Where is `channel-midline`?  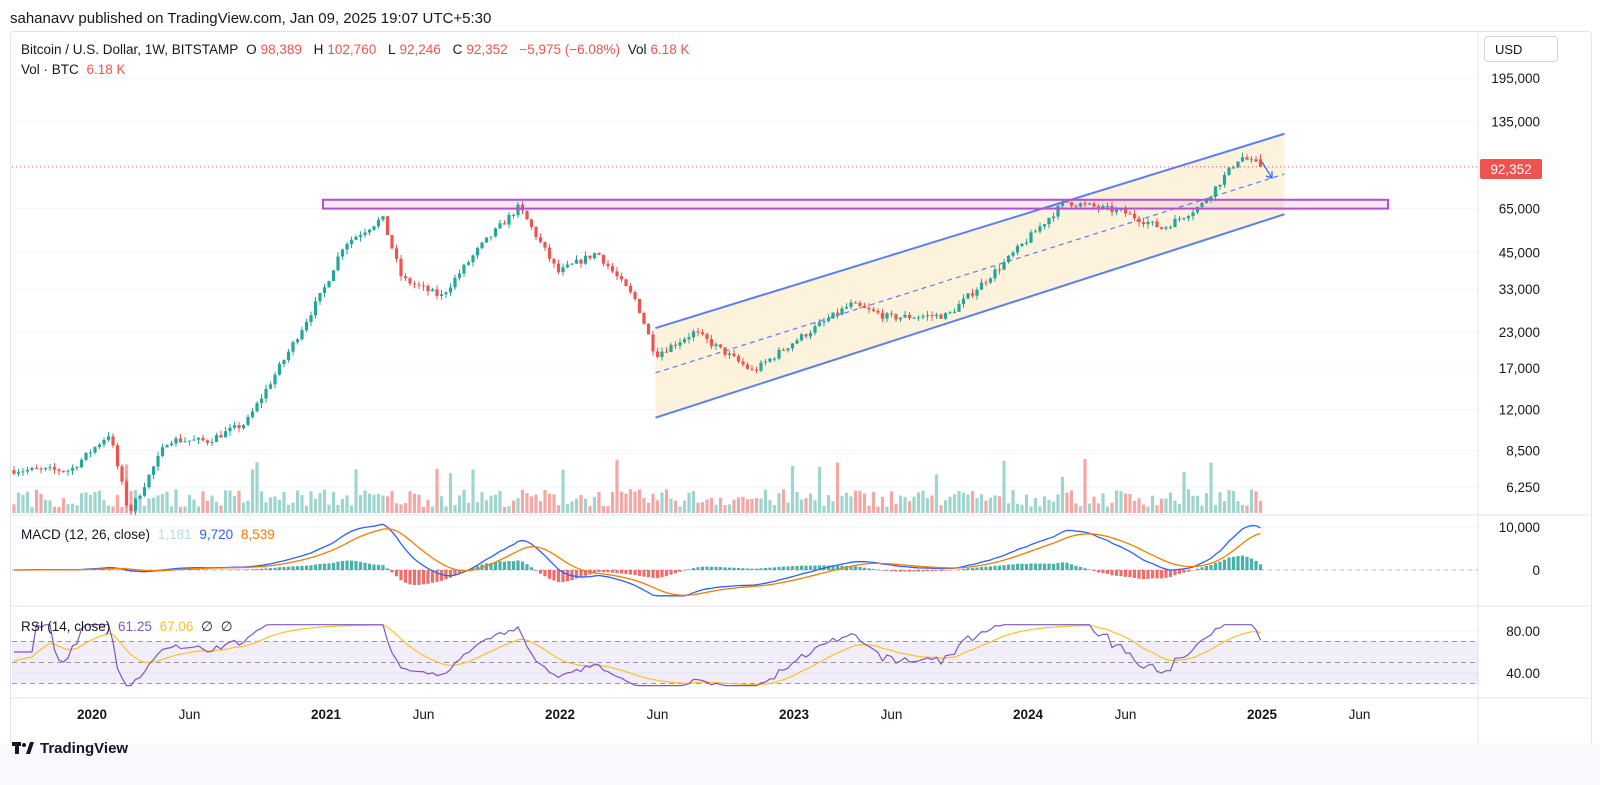
channel-midline is located at coordinates (970, 273).